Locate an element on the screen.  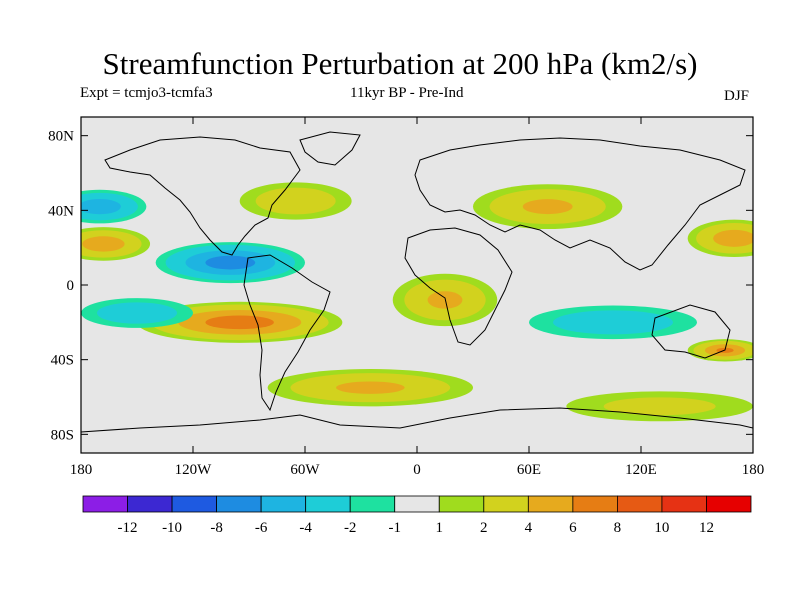
field-north-atlantic-high is located at coordinates (295, 201).